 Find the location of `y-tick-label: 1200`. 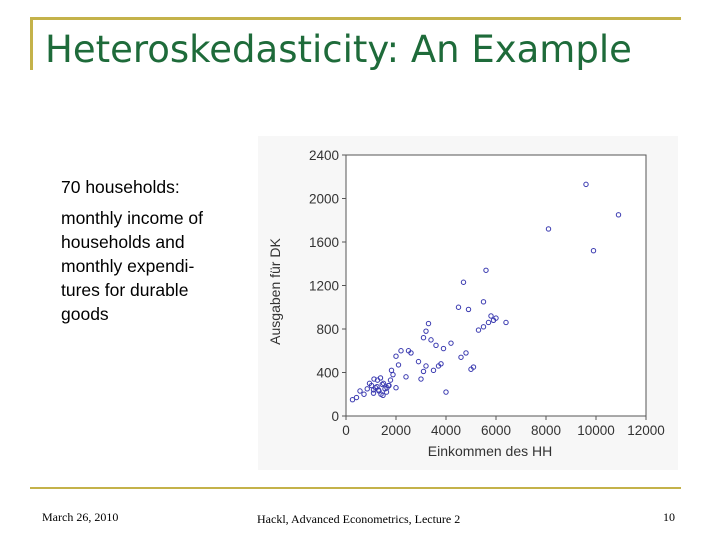

y-tick-label: 1200 is located at coordinates (324, 286).